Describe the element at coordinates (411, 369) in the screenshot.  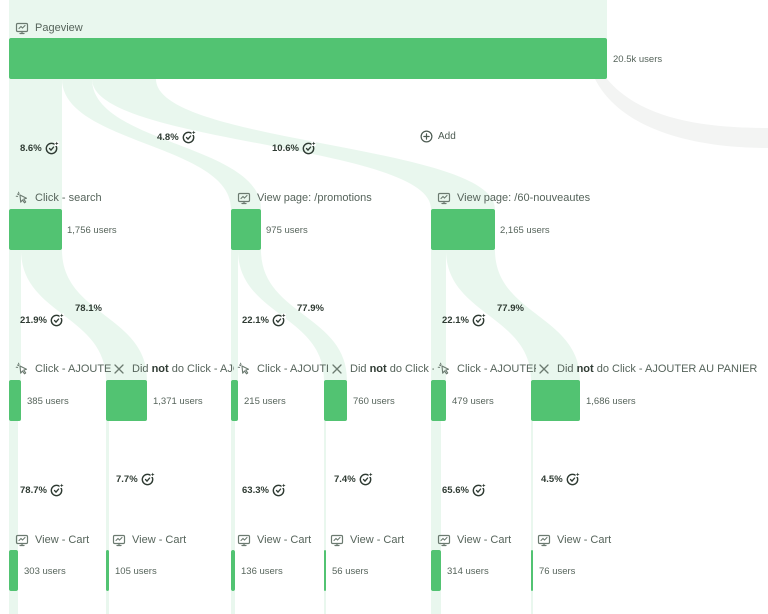
I see `did-suffix: do Click - AJOUTER AU PANIER` at that location.